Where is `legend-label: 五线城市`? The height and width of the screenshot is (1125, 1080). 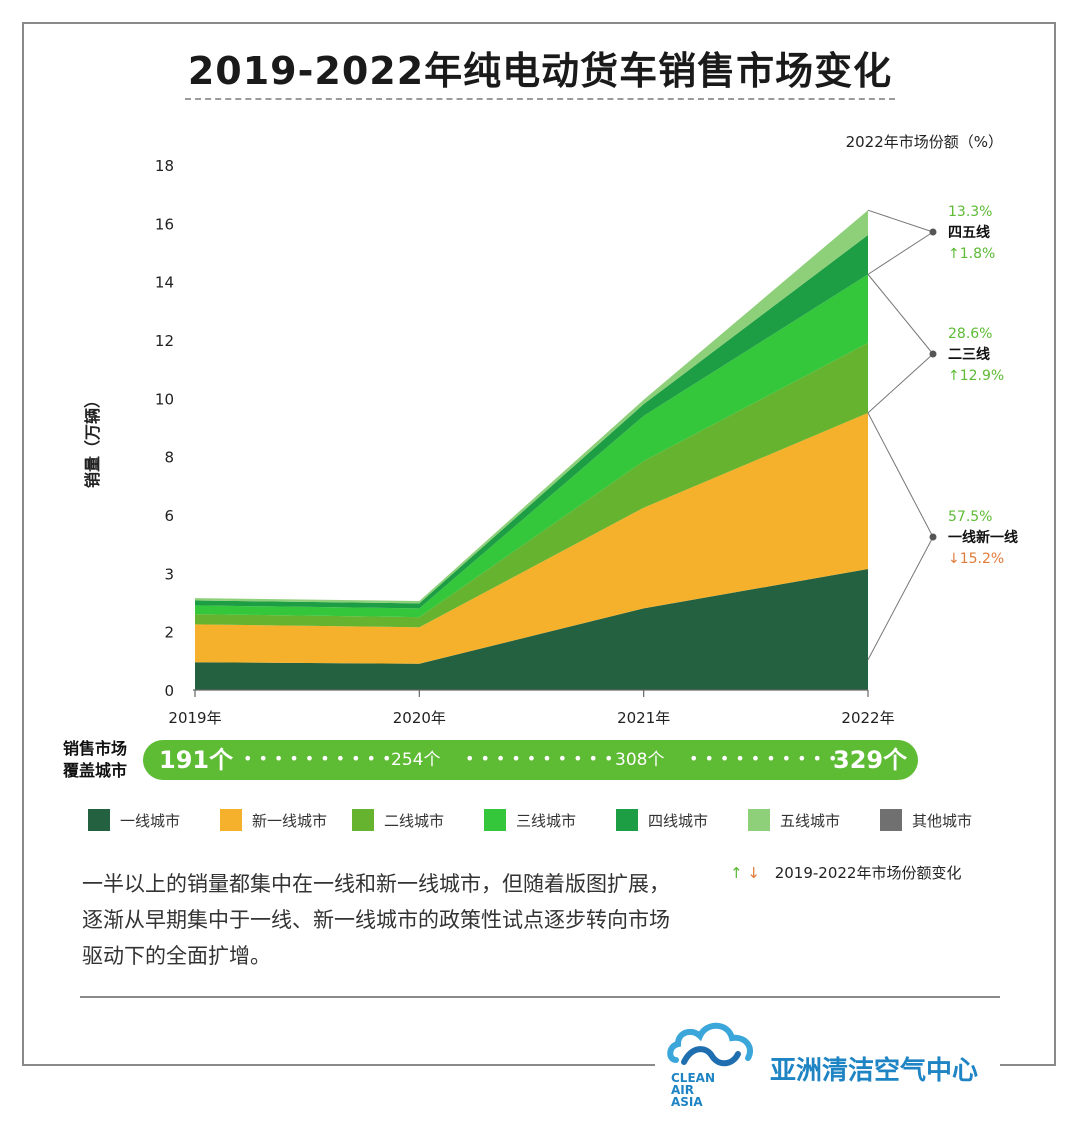
legend-label: 五线城市 is located at coordinates (810, 821).